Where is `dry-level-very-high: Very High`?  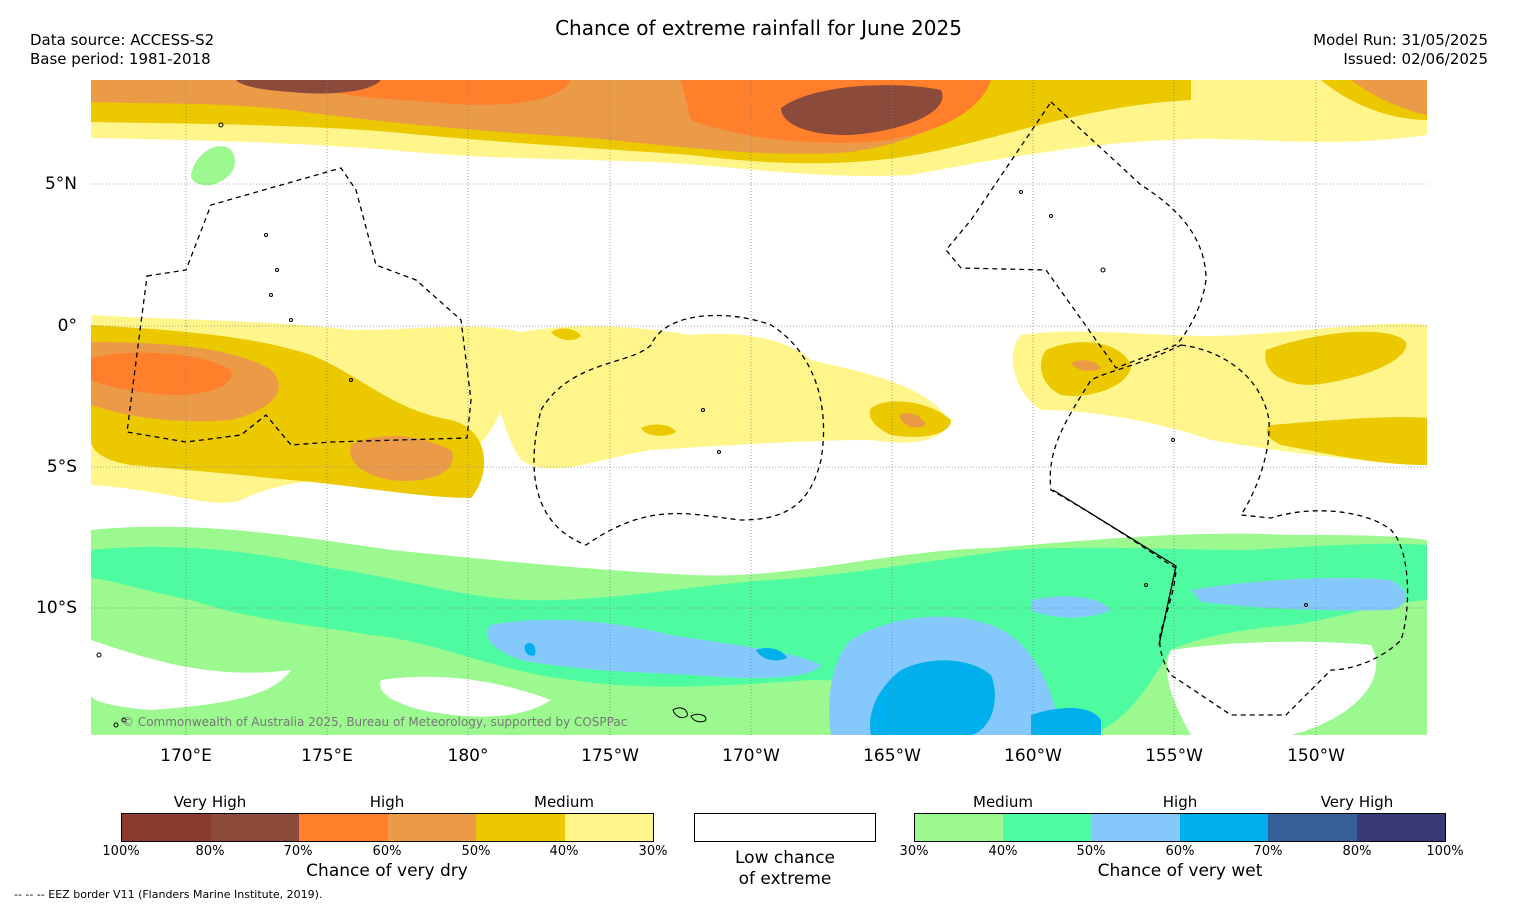 dry-level-very-high: Very High is located at coordinates (210, 802).